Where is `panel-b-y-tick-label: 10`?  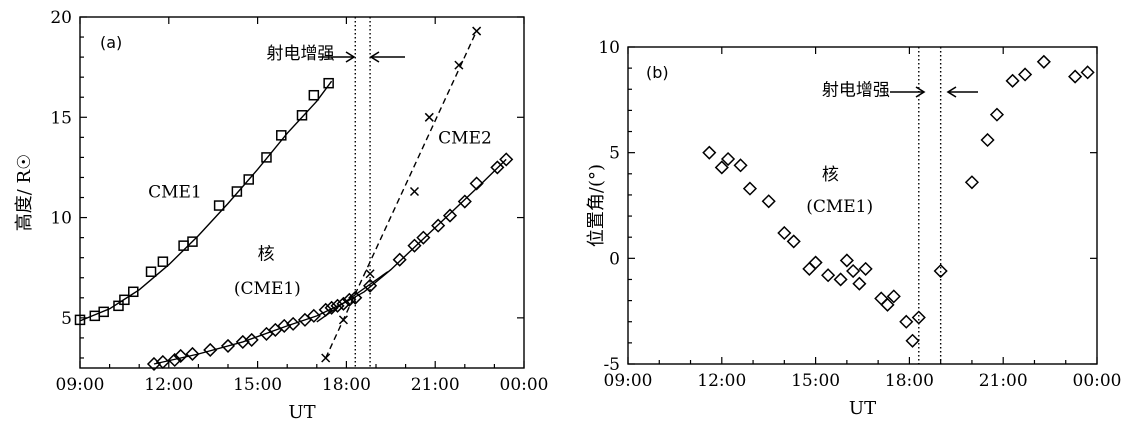
panel-b-y-tick-label: 10 is located at coordinates (609, 48).